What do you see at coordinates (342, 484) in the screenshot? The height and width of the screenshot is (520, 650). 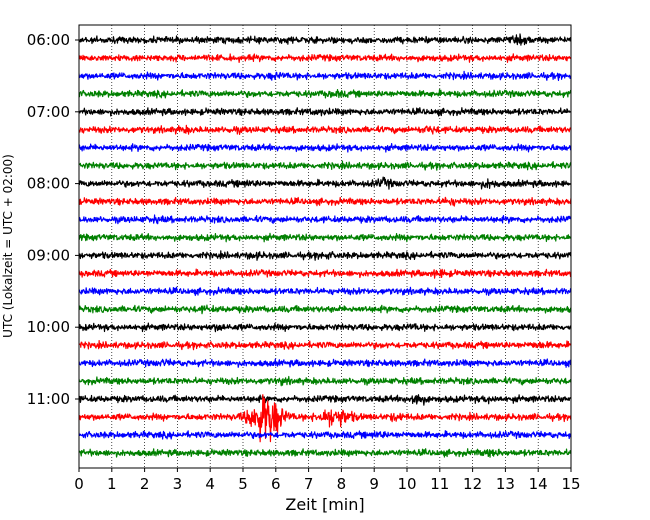 I see `x-tick-label: 8` at bounding box center [342, 484].